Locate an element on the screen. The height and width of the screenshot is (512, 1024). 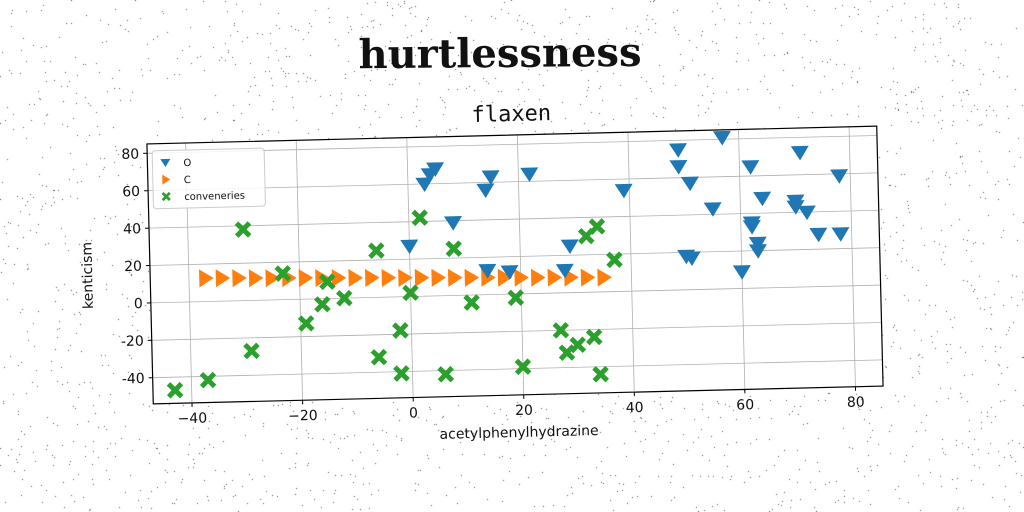
y-tick-label: 80 is located at coordinates (130, 155).